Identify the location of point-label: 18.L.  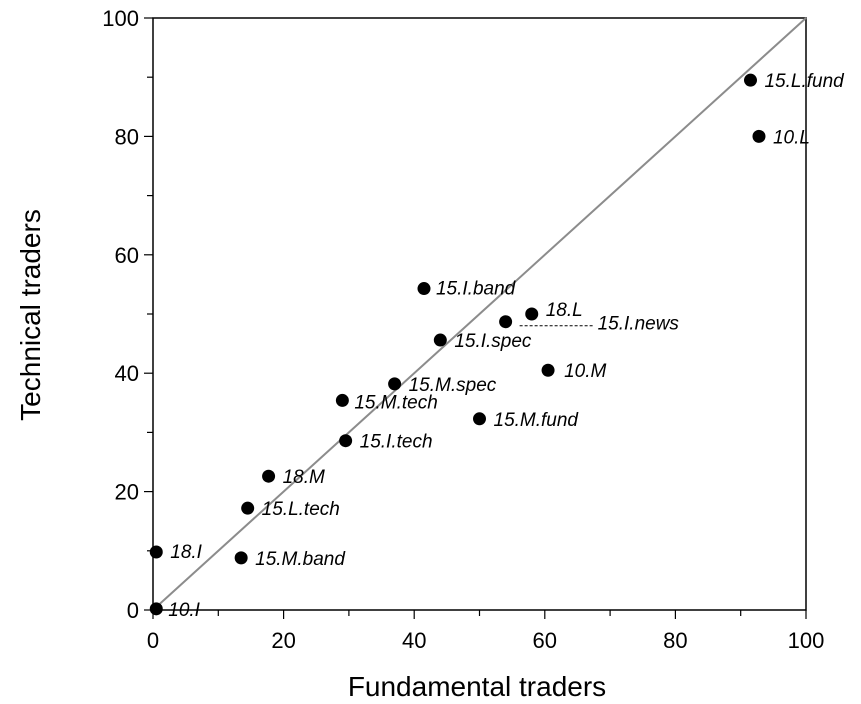
(564, 310).